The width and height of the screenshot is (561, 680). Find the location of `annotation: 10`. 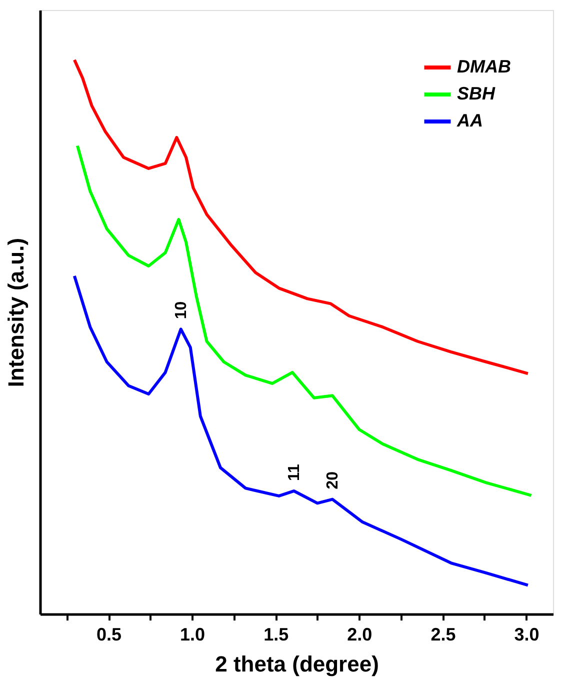

annotation: 10 is located at coordinates (181, 310).